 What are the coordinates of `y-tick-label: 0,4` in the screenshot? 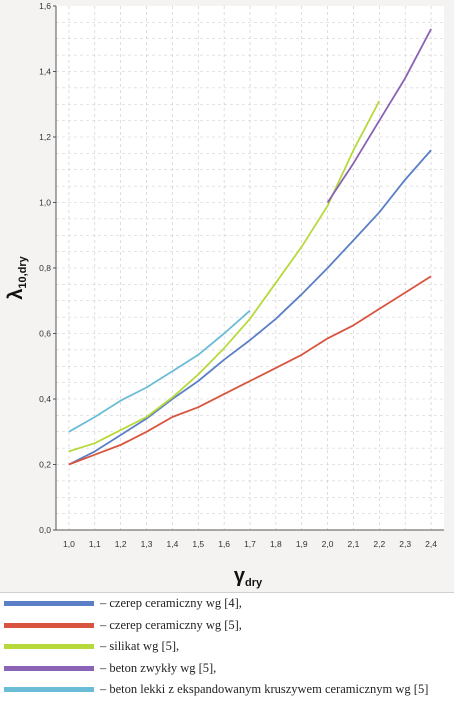 It's located at (45, 399).